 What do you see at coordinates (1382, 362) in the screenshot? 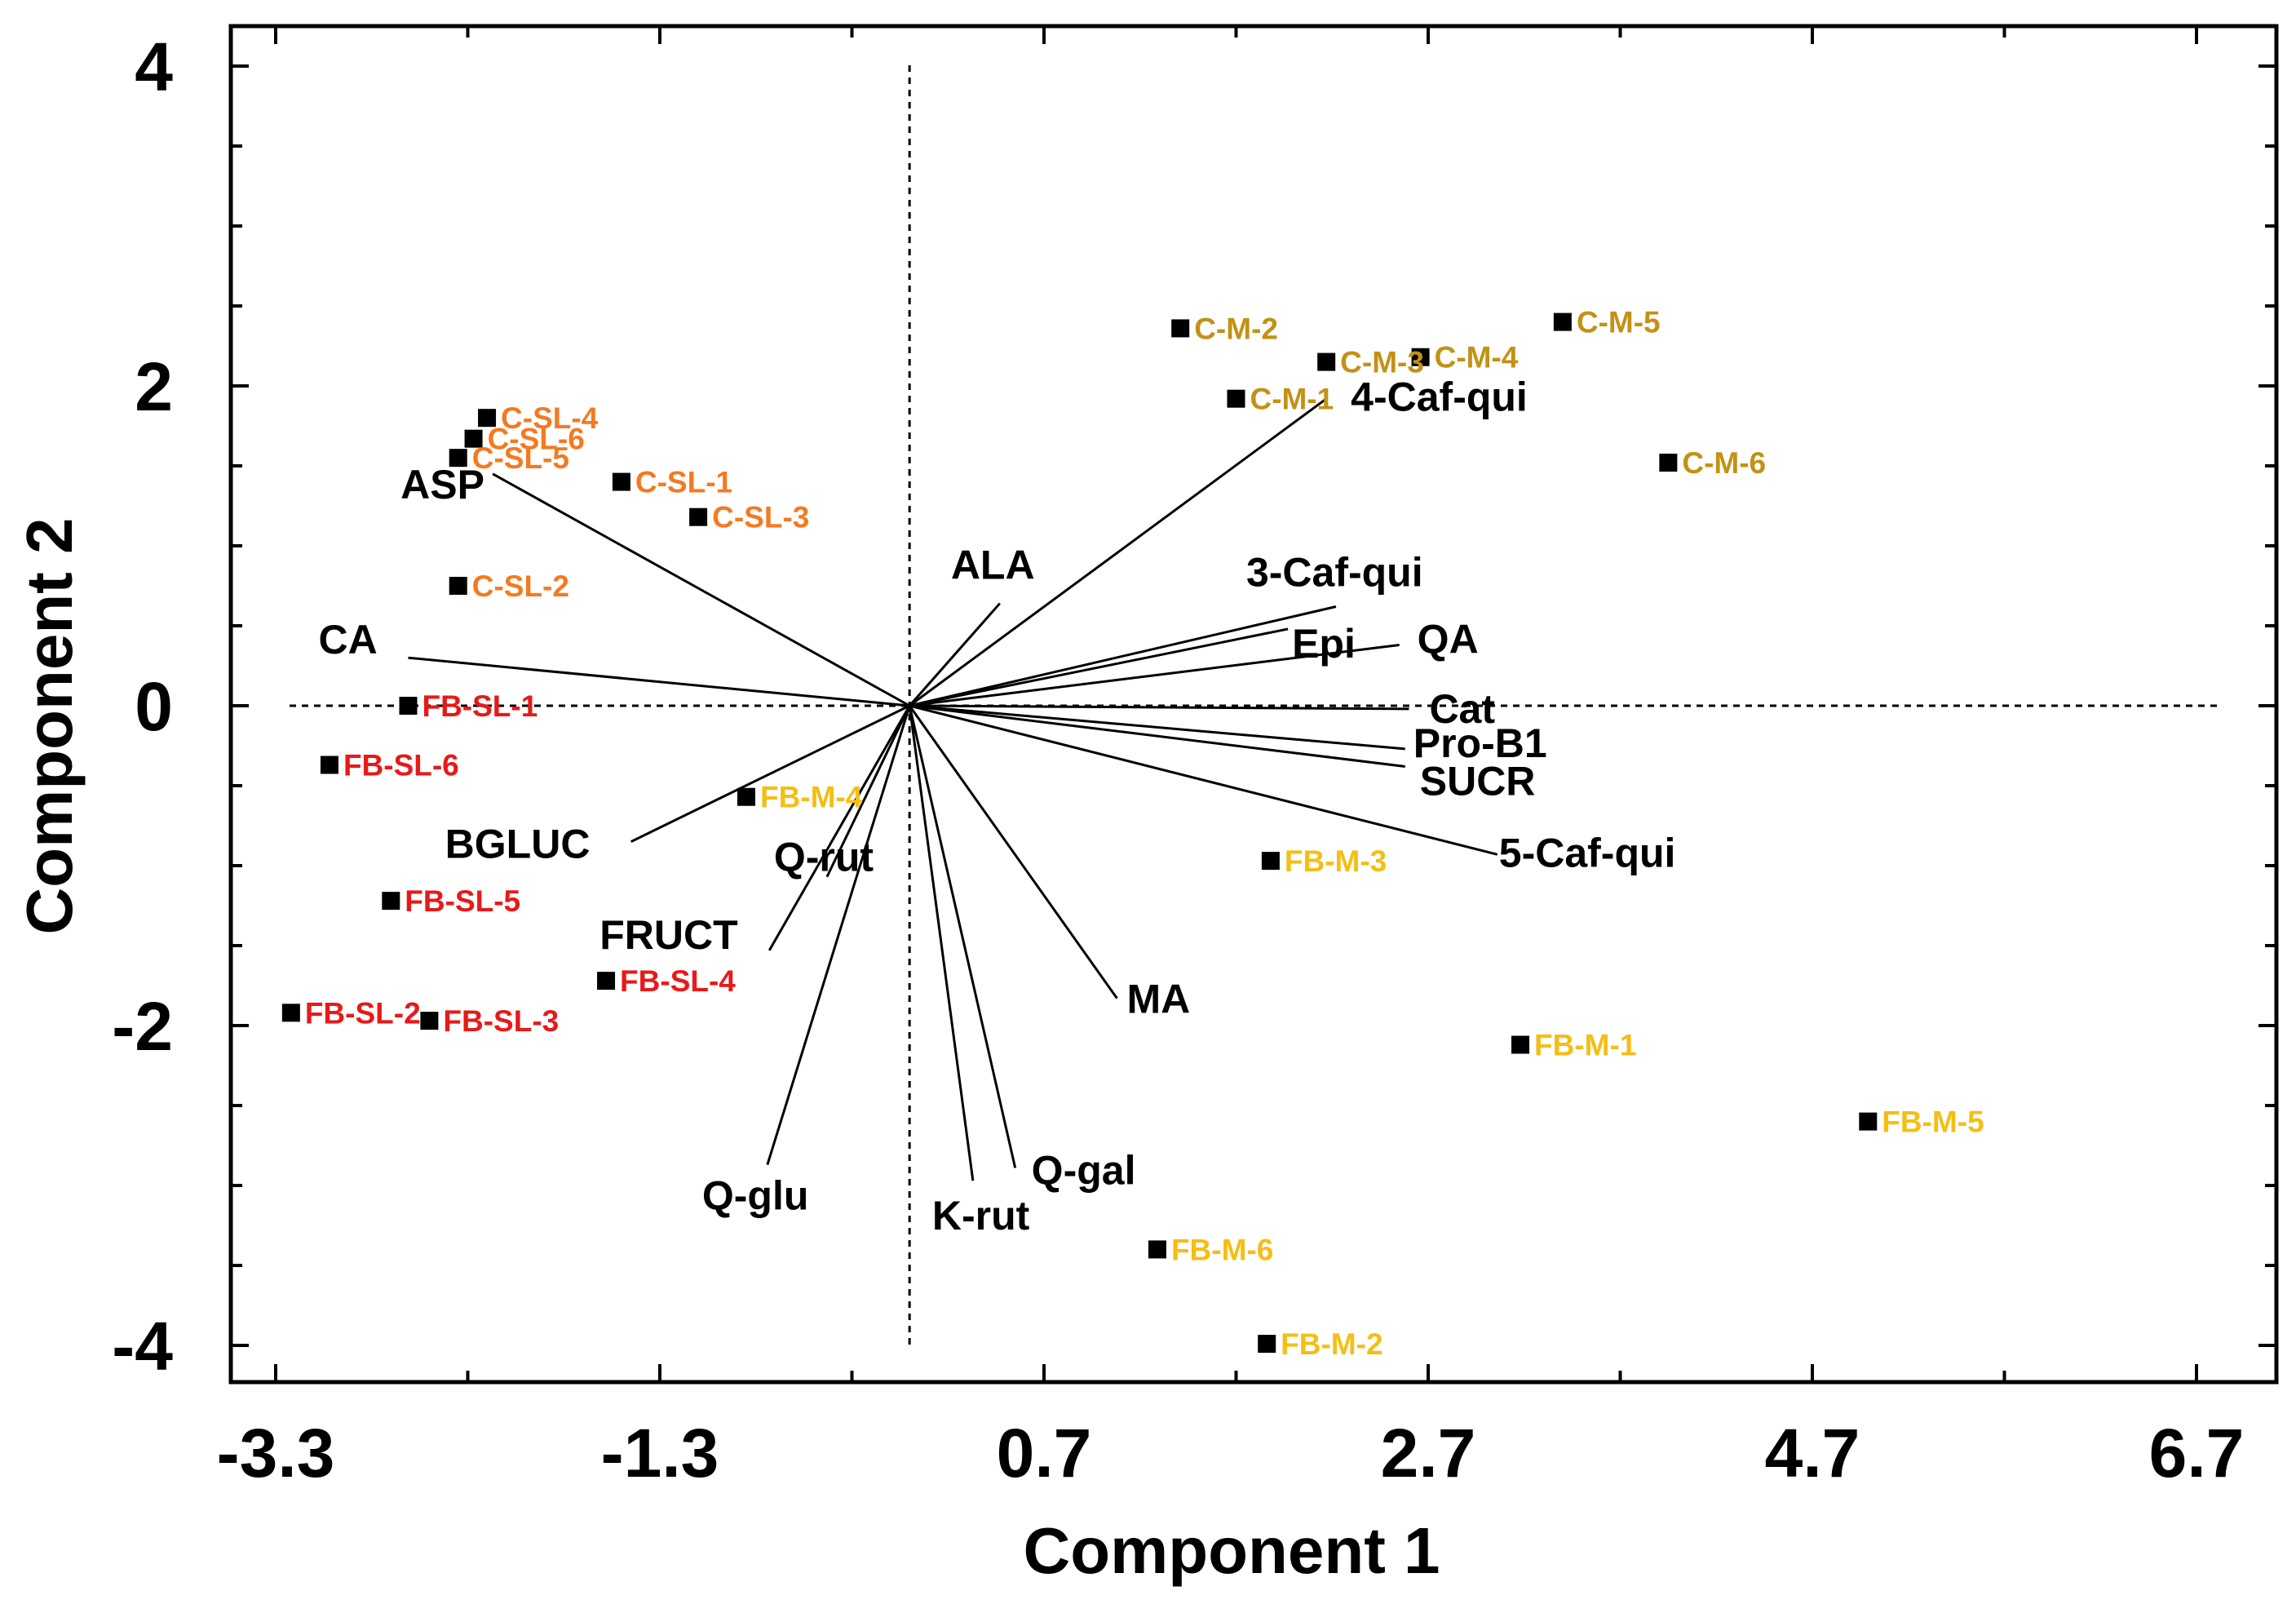
I see `score-point-label: C-M-3` at bounding box center [1382, 362].